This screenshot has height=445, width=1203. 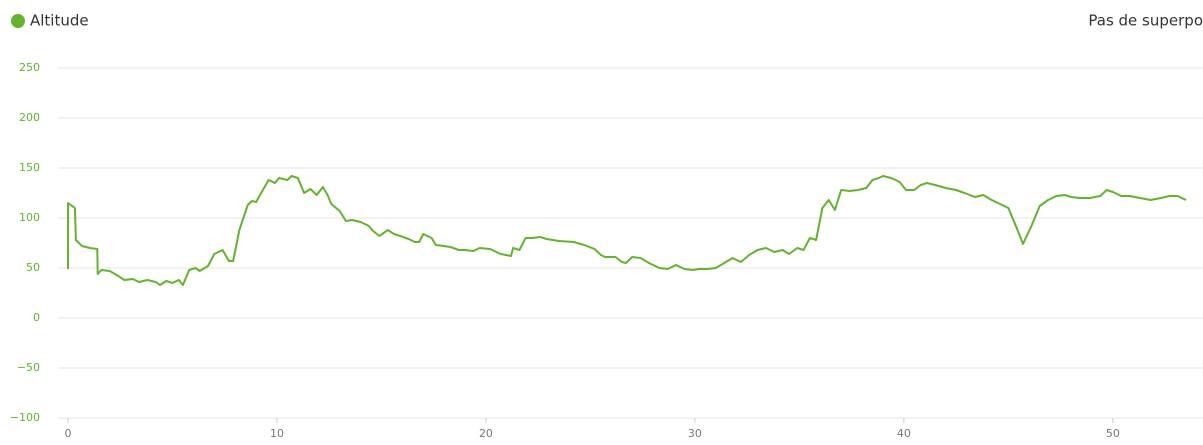 I want to click on x-tick-label: 50, so click(x=1113, y=433).